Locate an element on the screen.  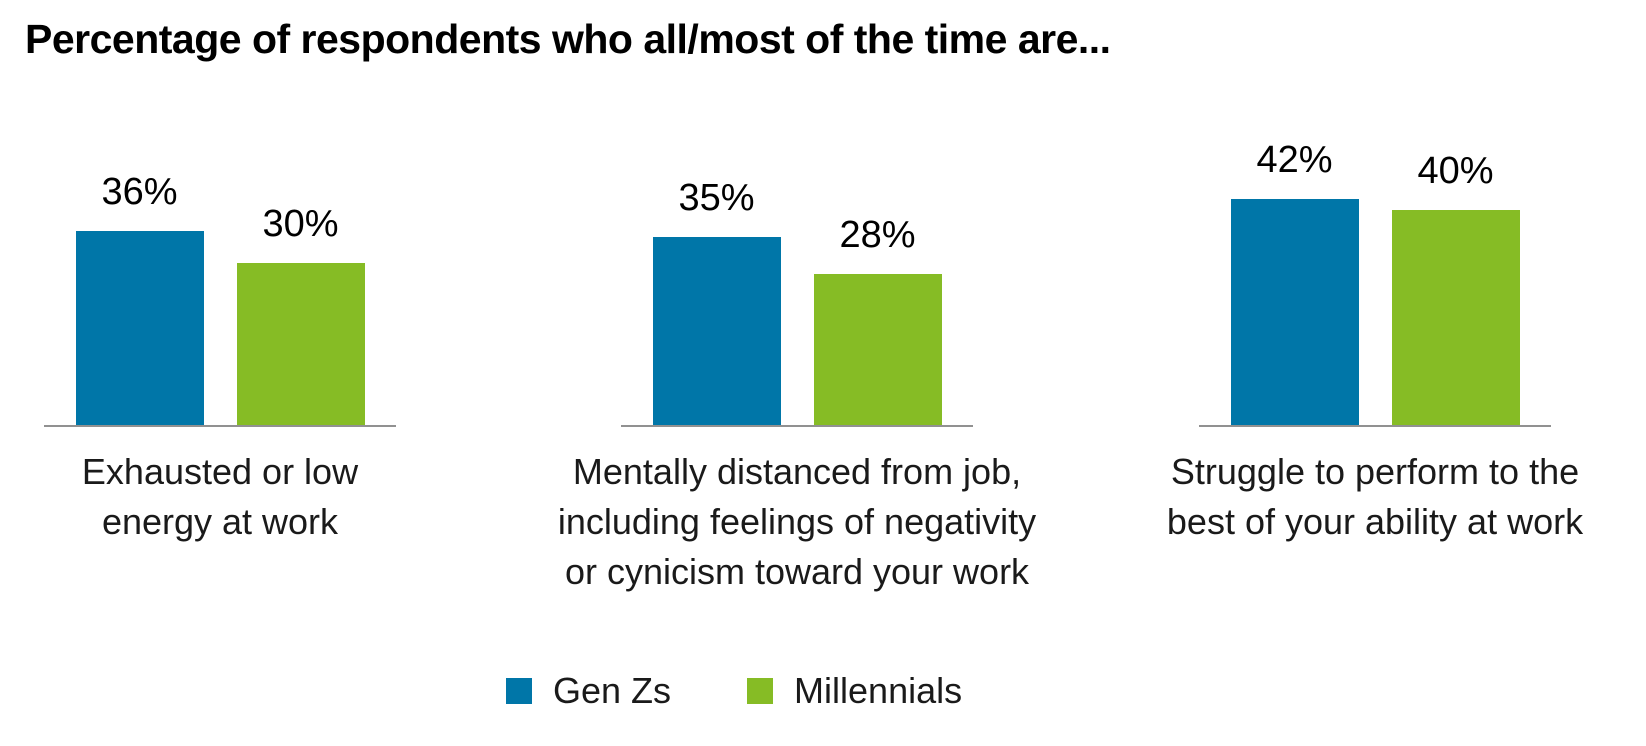
bar-value-label: 28% is located at coordinates (877, 235).